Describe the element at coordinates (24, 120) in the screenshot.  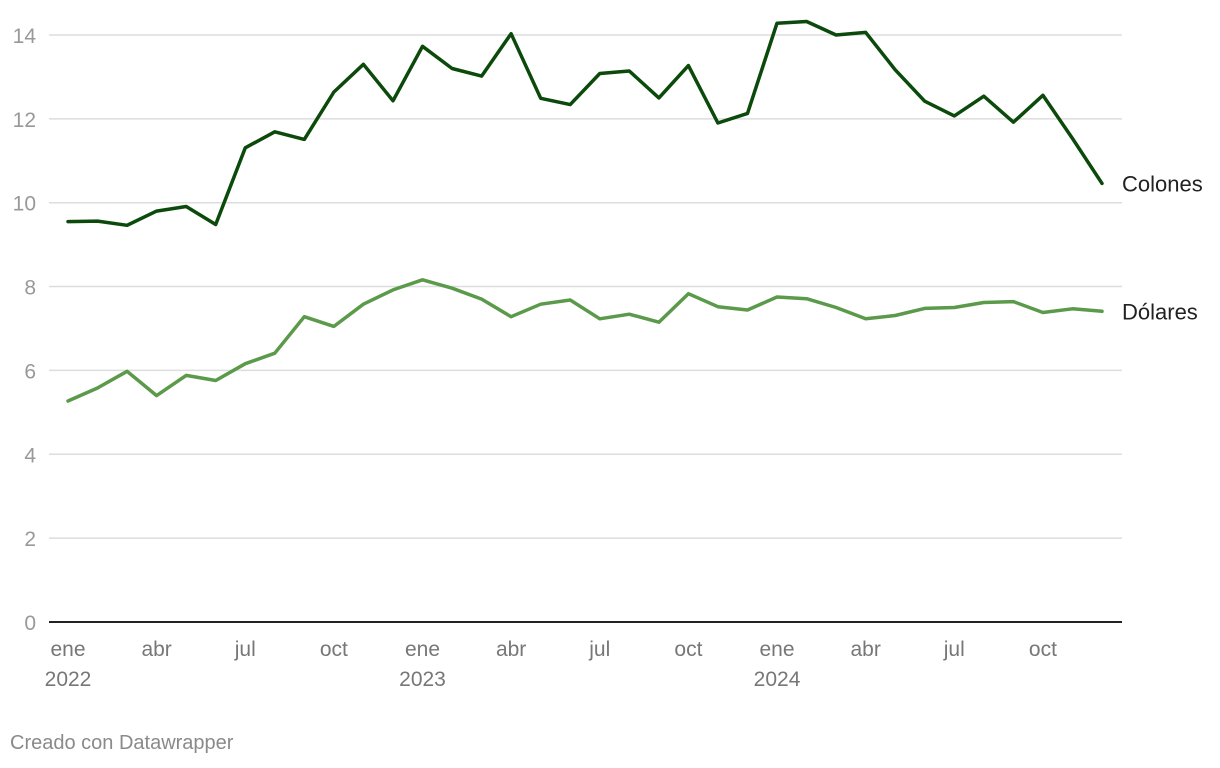
I see `y-tick-label: 12` at that location.